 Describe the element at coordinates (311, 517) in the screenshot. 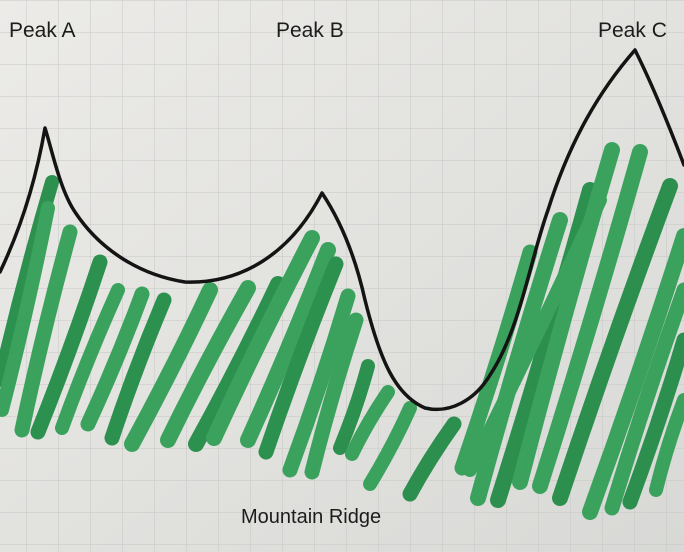

I see `mountain-ridge-caption: Mountain Ridge` at that location.